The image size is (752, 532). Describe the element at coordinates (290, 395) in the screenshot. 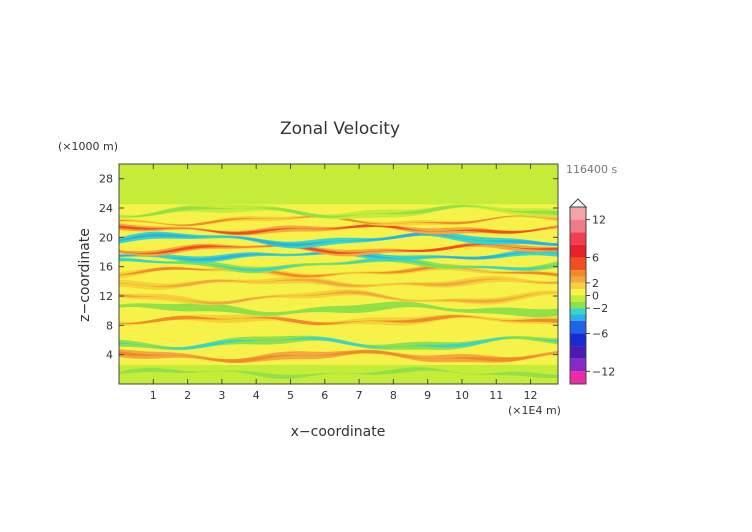

I see `x-tick-label: 5` at that location.